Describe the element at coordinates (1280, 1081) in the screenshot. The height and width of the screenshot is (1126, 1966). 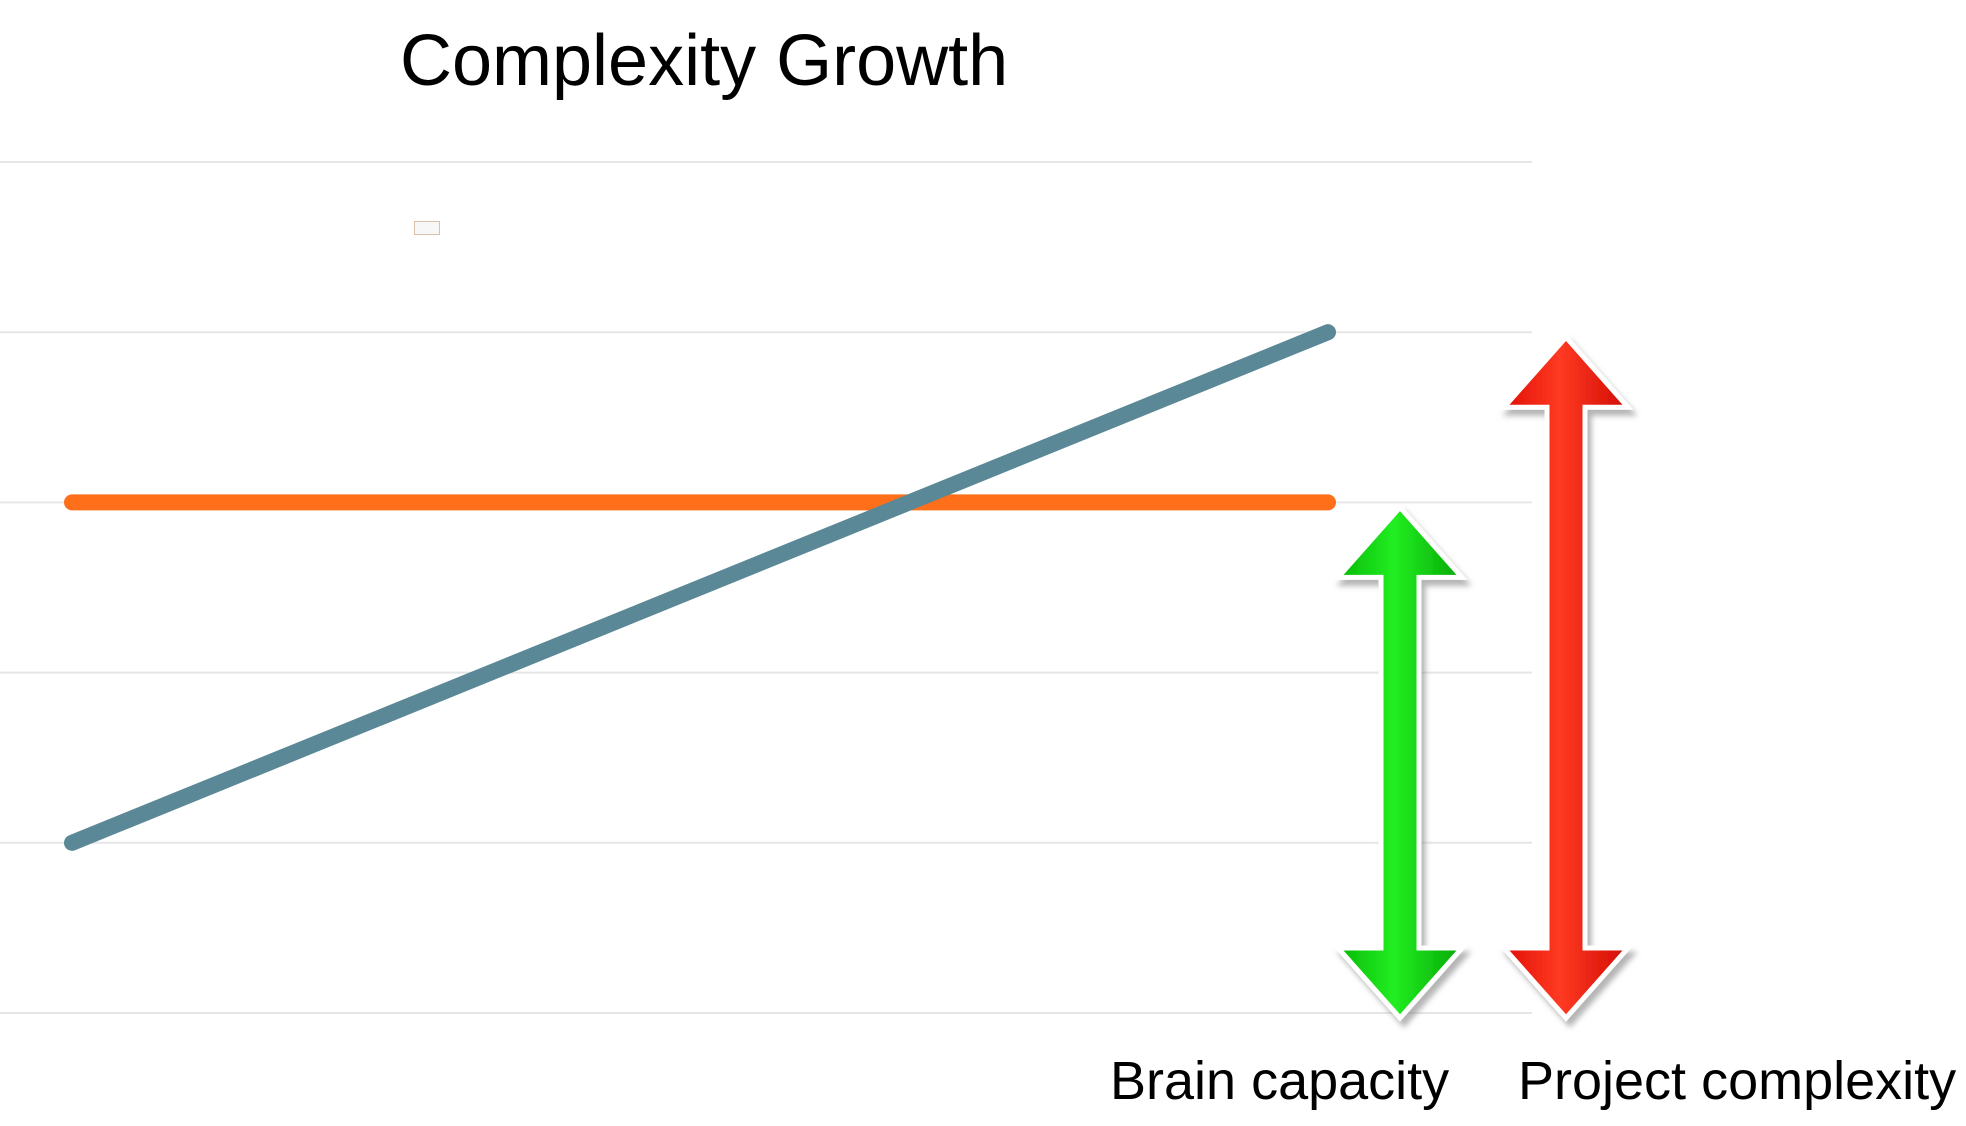
I see `brain-capacity-label: Brain capacity` at that location.